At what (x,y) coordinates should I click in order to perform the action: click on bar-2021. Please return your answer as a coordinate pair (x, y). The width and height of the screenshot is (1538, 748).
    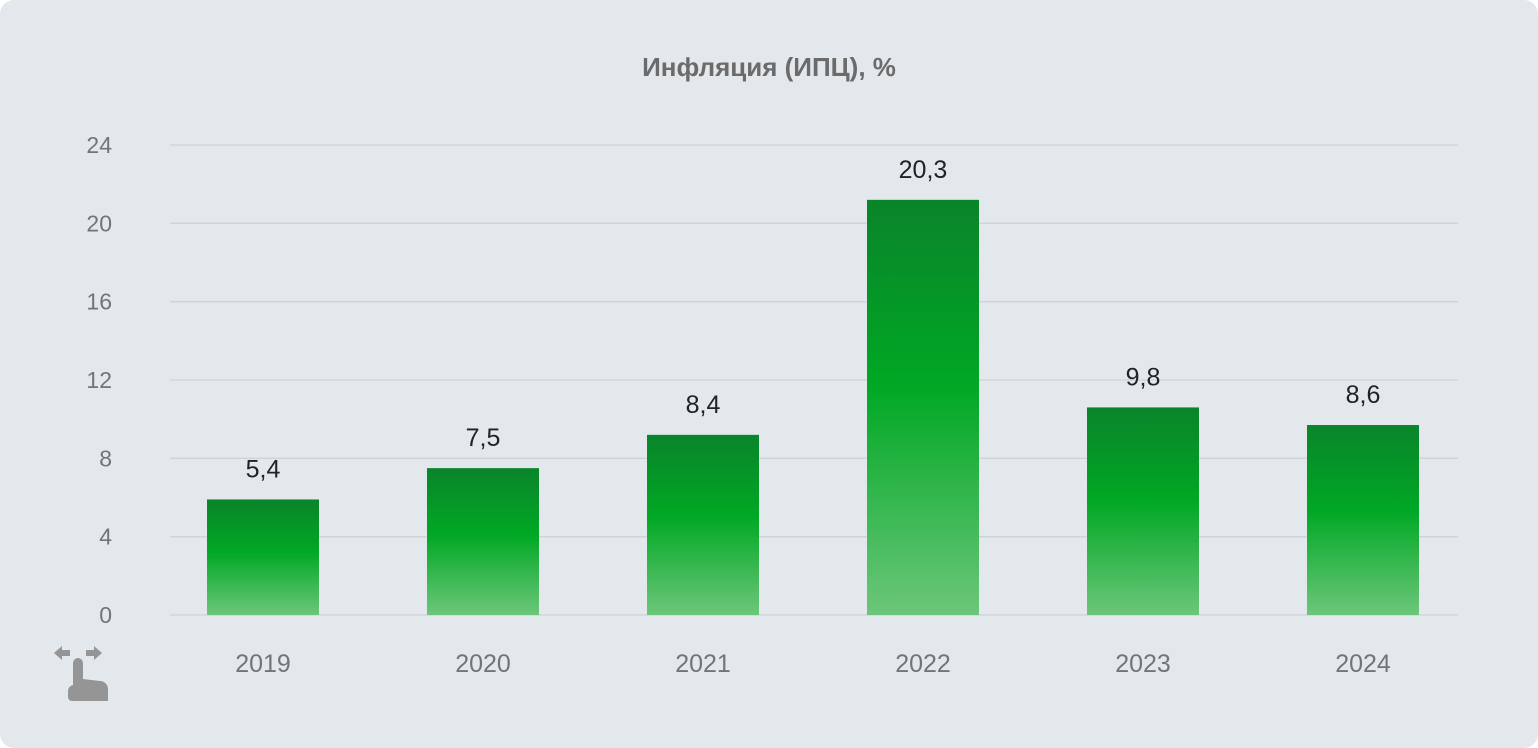
    Looking at the image, I should click on (703, 524).